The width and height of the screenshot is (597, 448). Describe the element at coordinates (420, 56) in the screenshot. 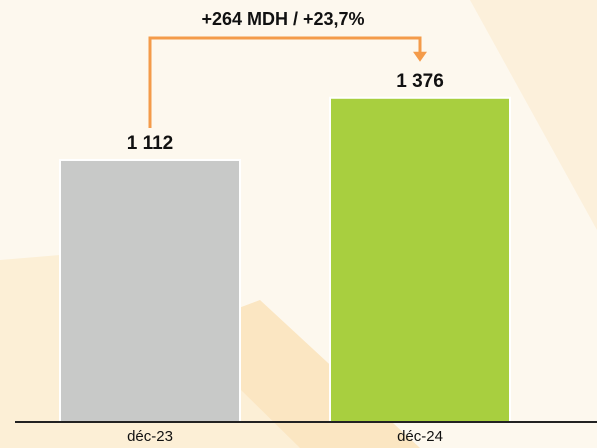

I see `arrow-head` at that location.